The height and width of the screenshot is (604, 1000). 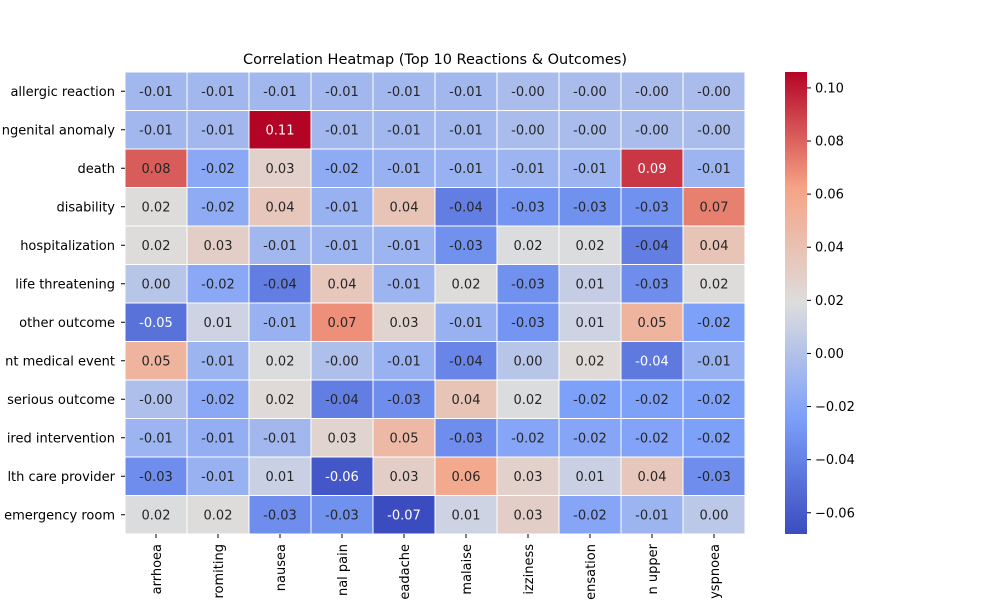 What do you see at coordinates (156, 323) in the screenshot?
I see `cell-value-label: -0.05` at bounding box center [156, 323].